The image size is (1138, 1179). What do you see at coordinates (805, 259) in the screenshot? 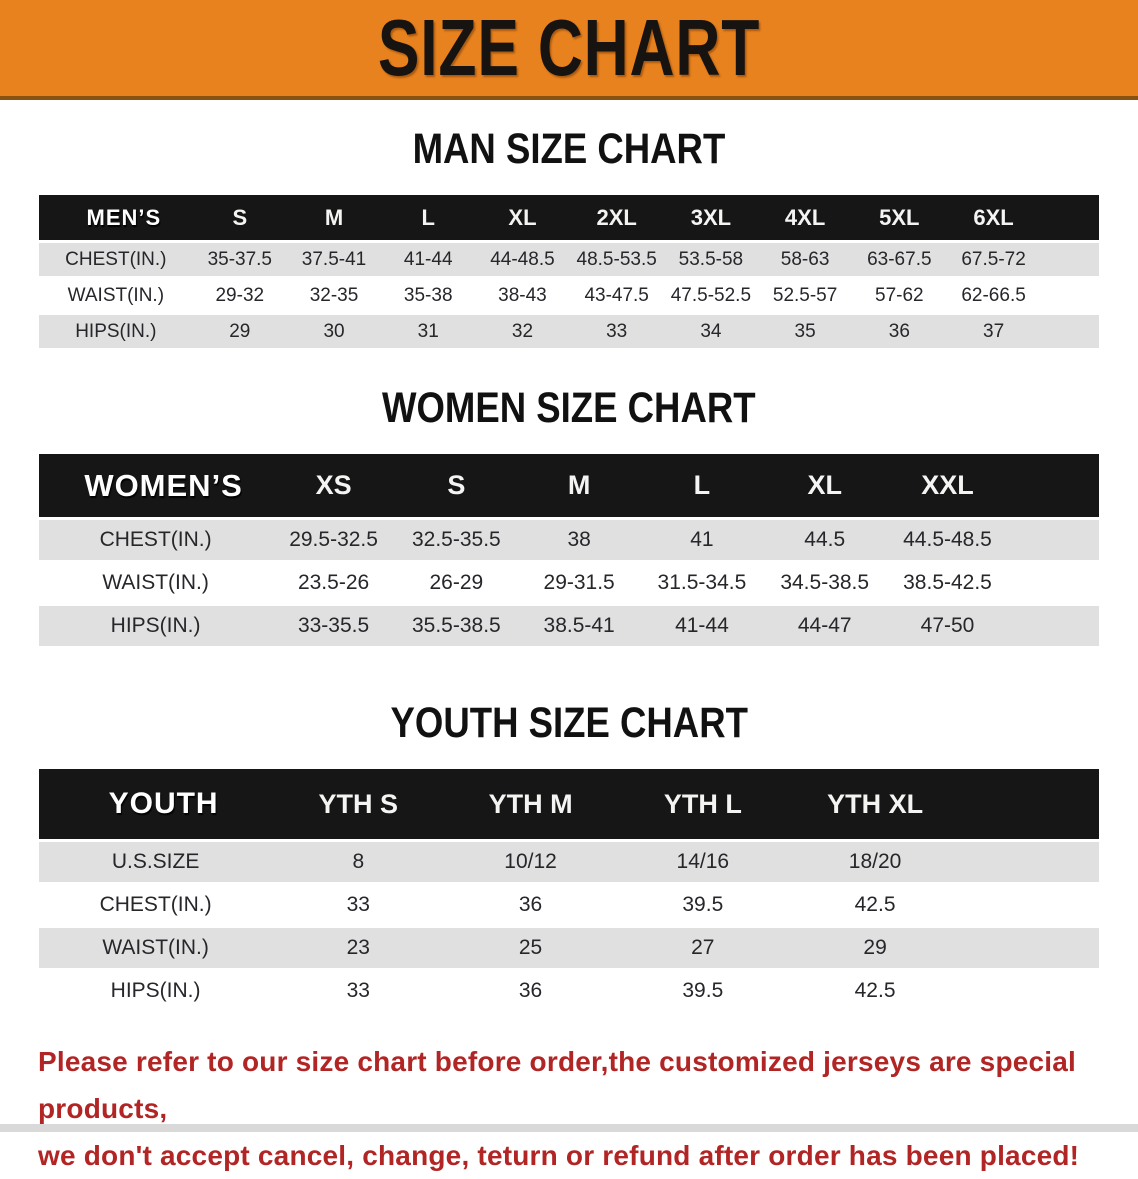
I see `size-value-cell: 58-63` at bounding box center [805, 259].